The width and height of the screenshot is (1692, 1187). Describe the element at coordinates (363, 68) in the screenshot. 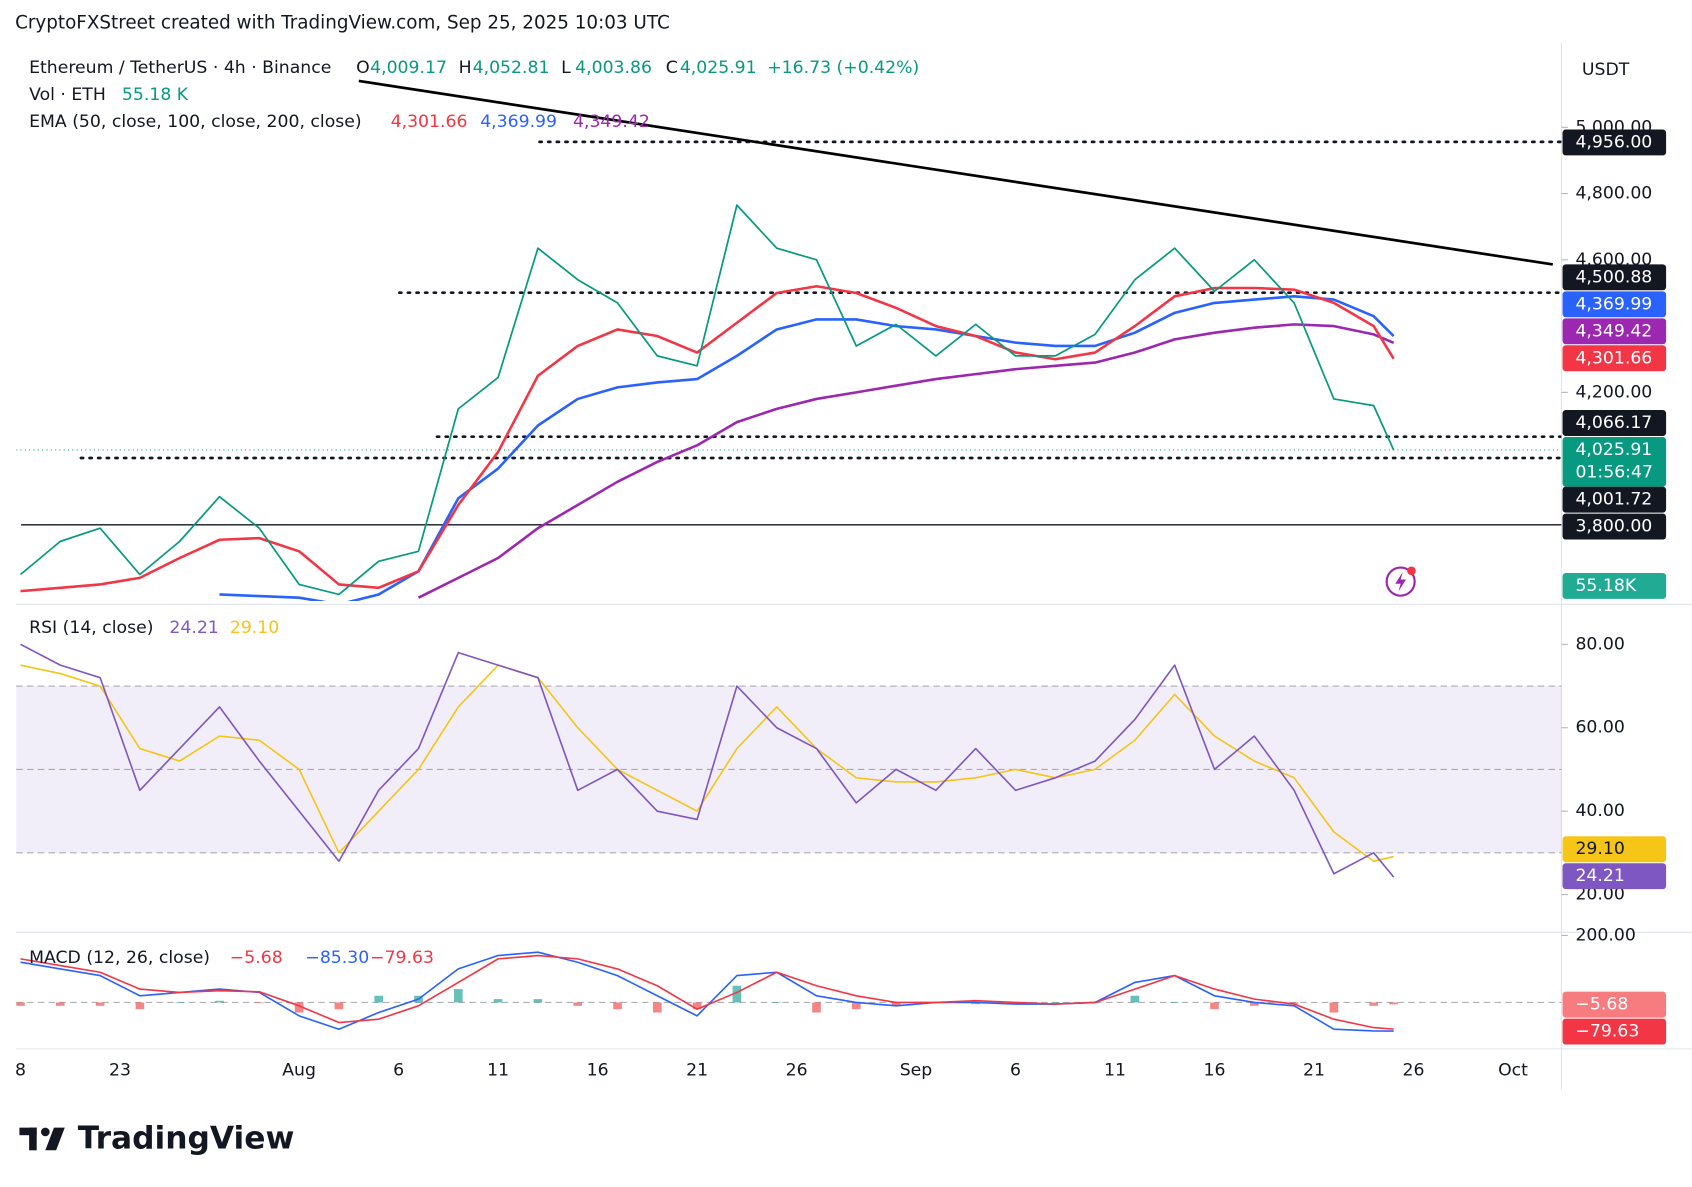

I see `legend-text: O` at that location.